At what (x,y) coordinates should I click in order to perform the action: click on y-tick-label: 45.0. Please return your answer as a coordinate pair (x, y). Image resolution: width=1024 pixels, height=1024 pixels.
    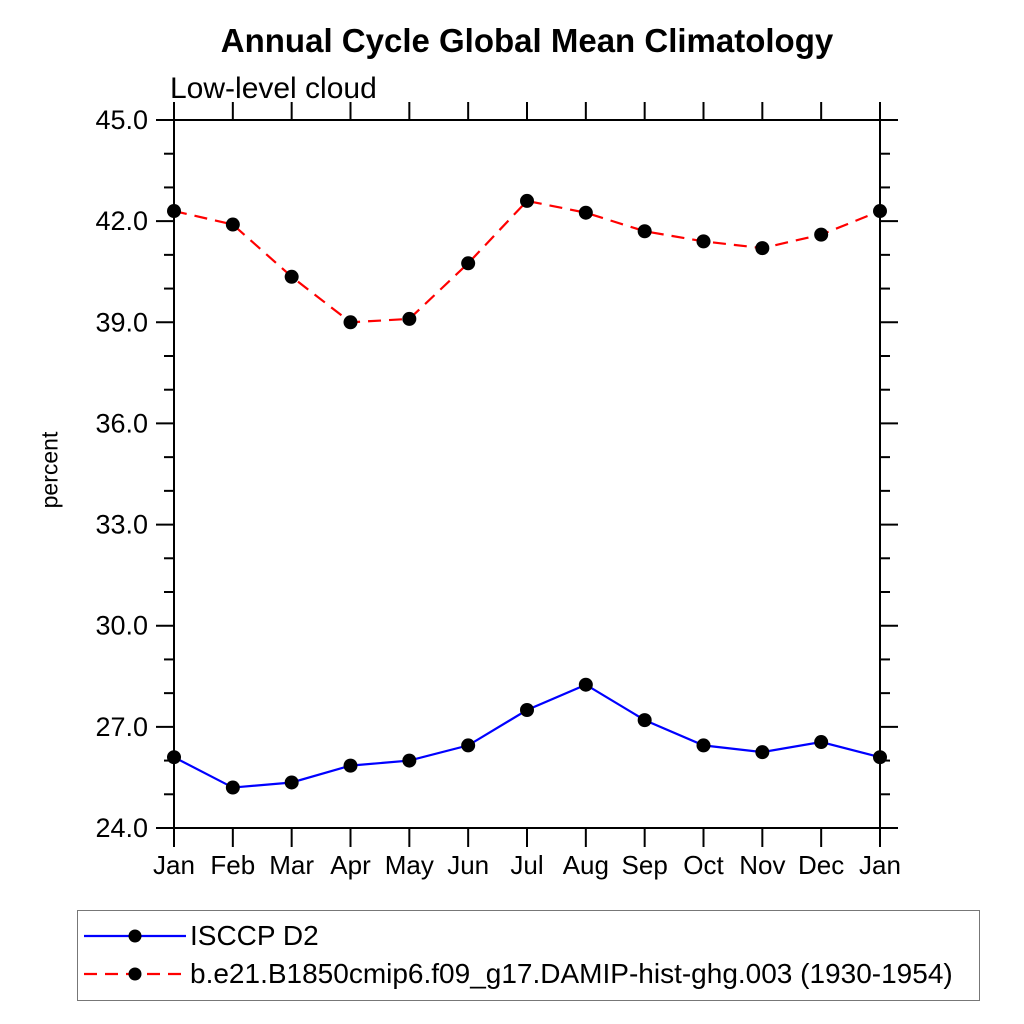
    Looking at the image, I should click on (121, 120).